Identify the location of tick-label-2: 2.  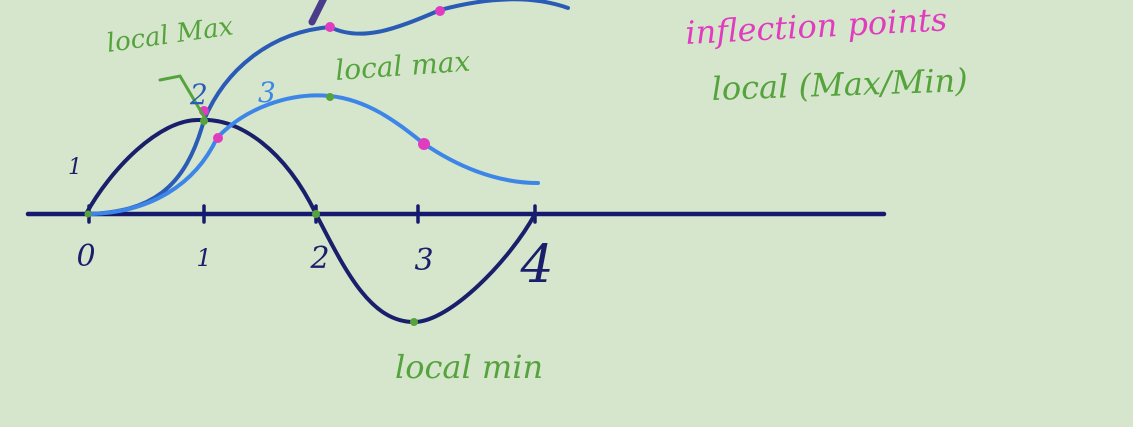
(319, 258).